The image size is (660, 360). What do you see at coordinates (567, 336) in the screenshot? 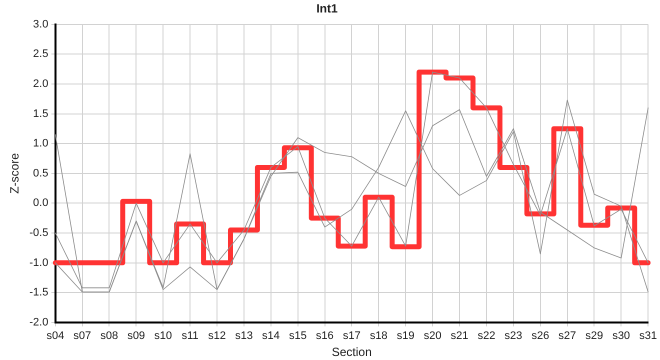
I see `x-tick-label: s27` at bounding box center [567, 336].